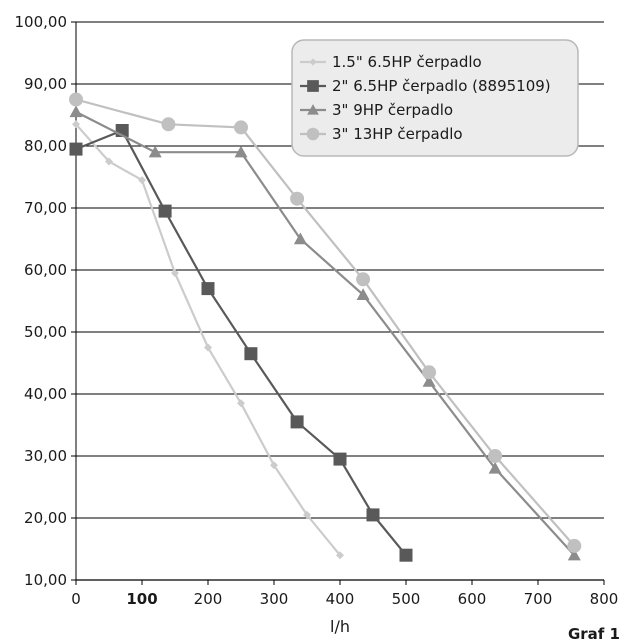  I want to click on x-tick-label: 200, so click(208, 599).